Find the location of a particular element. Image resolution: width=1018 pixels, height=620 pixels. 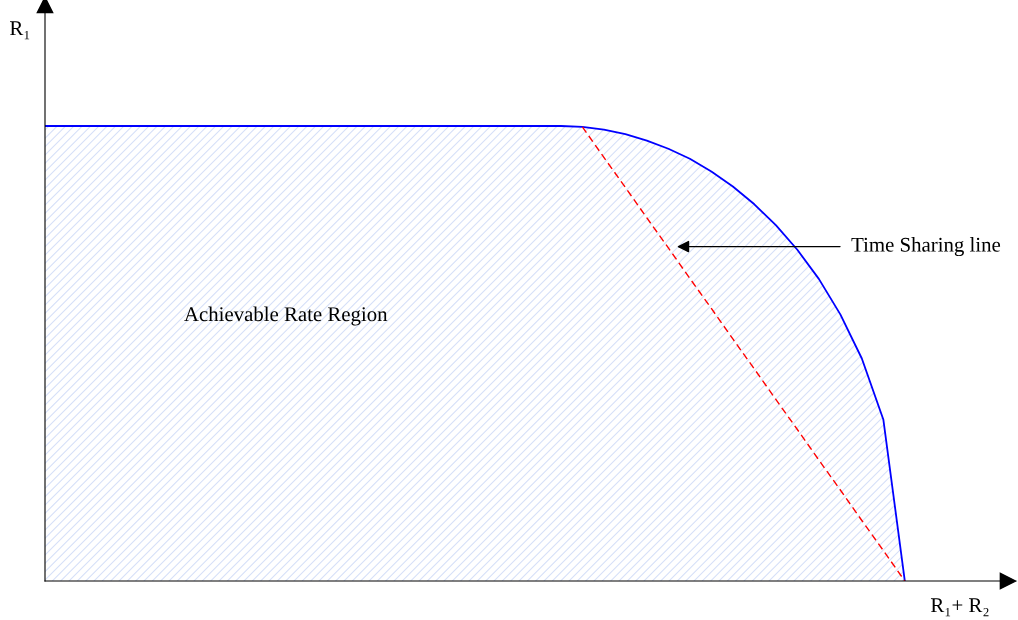

y-axis-title: R₁ is located at coordinates (20, 30).